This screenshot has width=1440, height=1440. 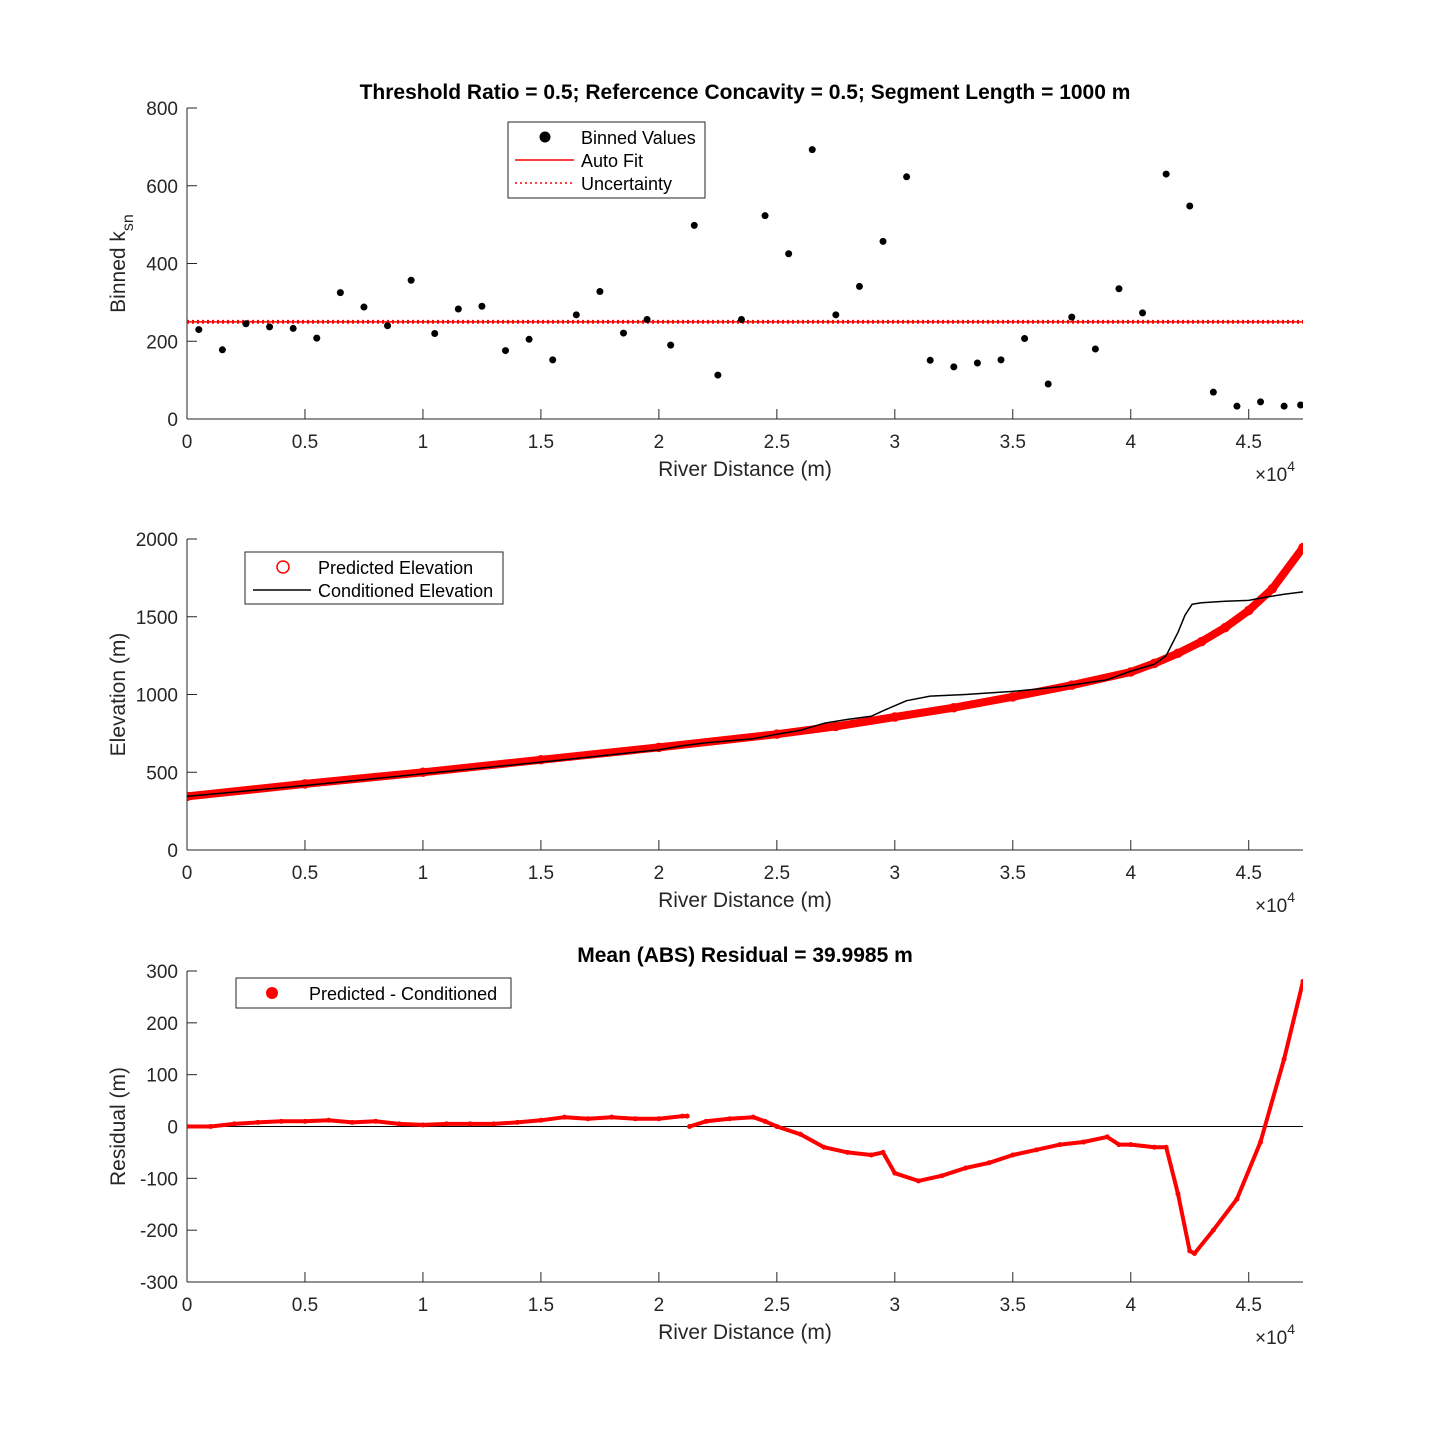 What do you see at coordinates (745, 955) in the screenshot?
I see `chart-title: Mean (ABS) Residual = 39.9985 m` at bounding box center [745, 955].